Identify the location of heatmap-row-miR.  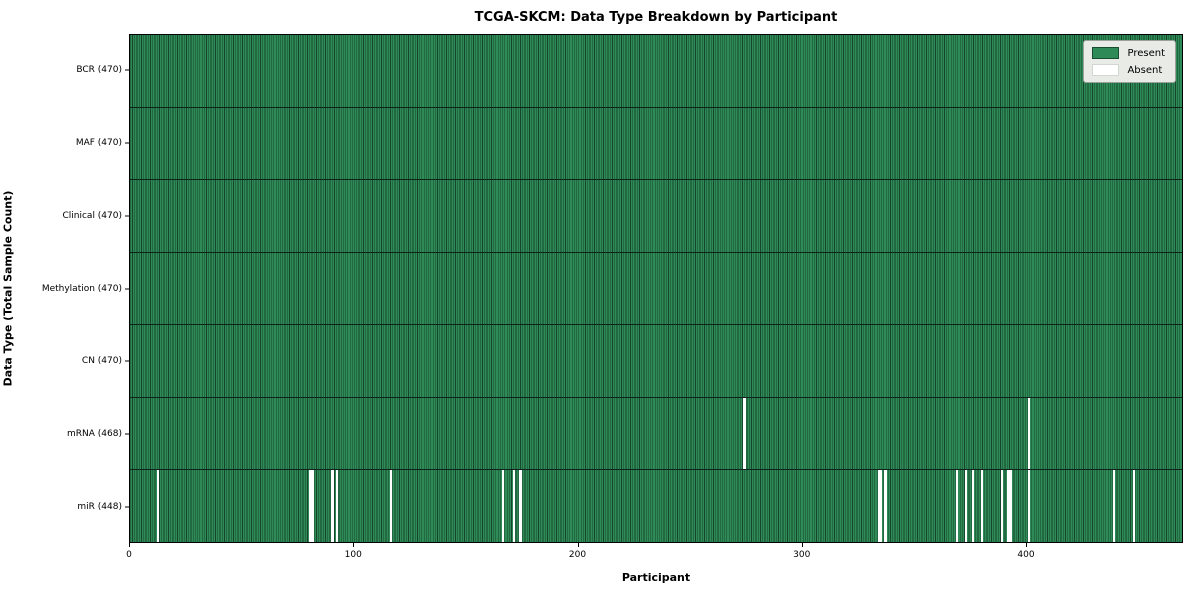
(656, 506).